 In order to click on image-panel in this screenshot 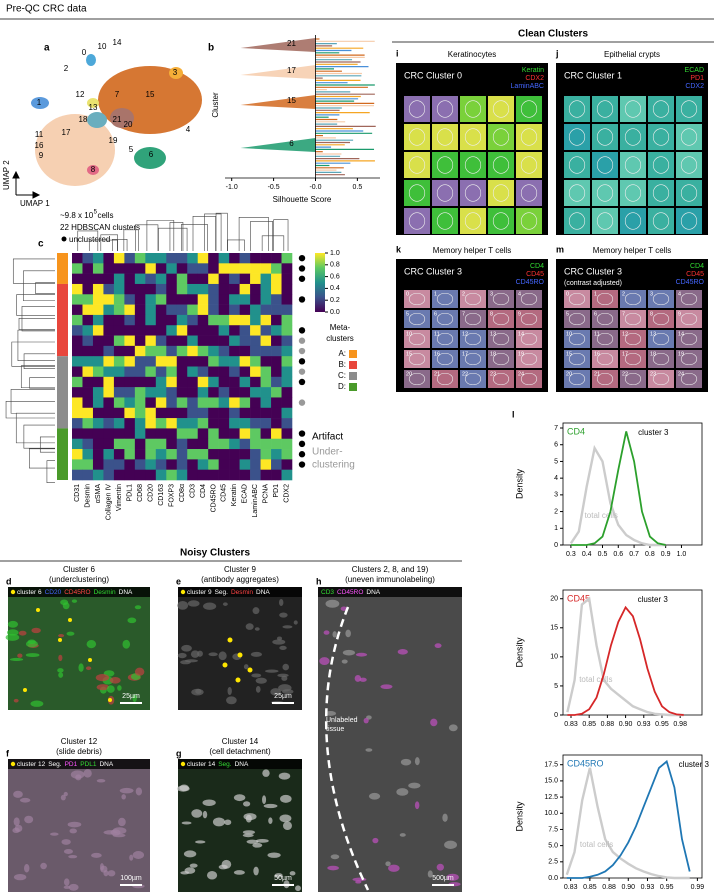, I will do `click(240, 825)`.